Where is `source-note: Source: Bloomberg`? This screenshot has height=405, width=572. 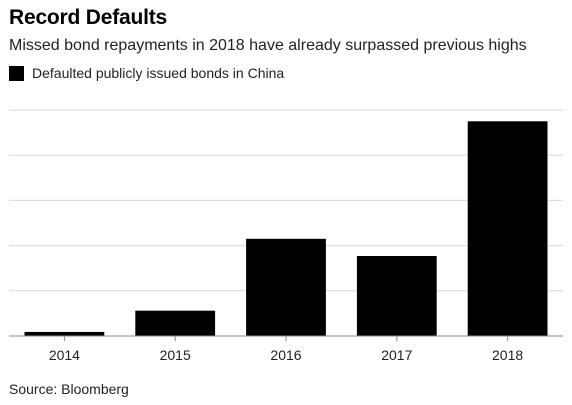
source-note: Source: Bloomberg is located at coordinates (69, 389).